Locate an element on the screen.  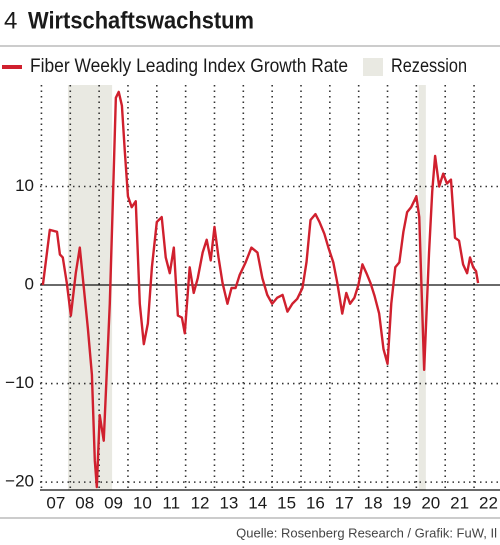
y-tick-label: 0 is located at coordinates (29, 284).